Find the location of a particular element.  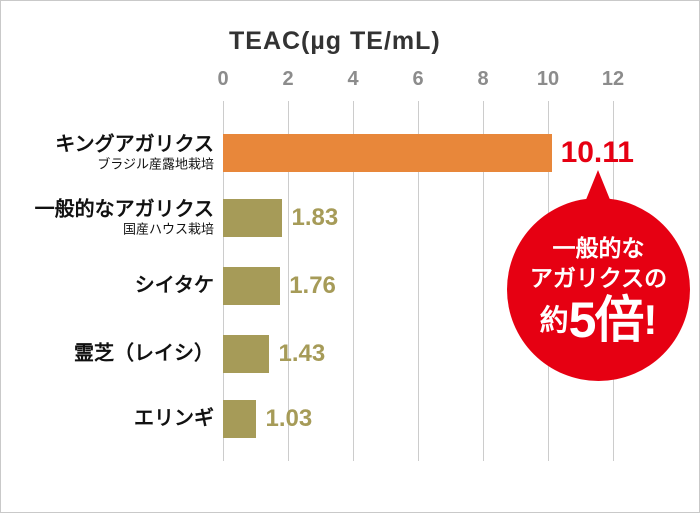

x-tick-label: 0 is located at coordinates (223, 79).